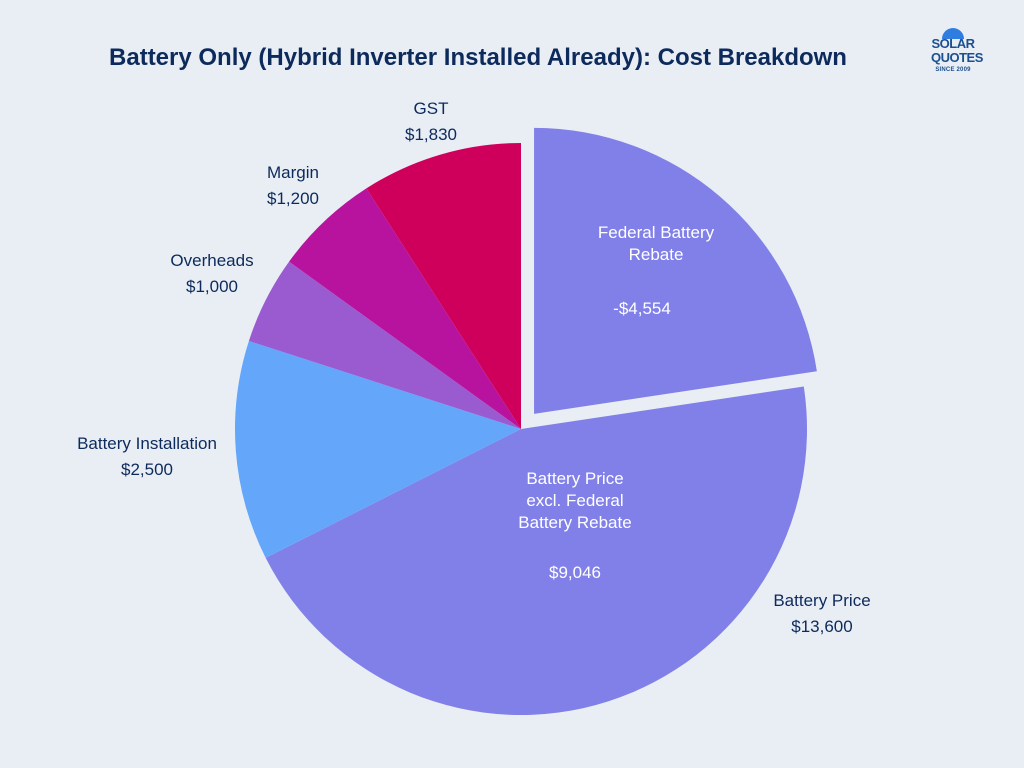  What do you see at coordinates (211, 274) in the screenshot?
I see `label-overheads: Overheads $1,000` at bounding box center [211, 274].